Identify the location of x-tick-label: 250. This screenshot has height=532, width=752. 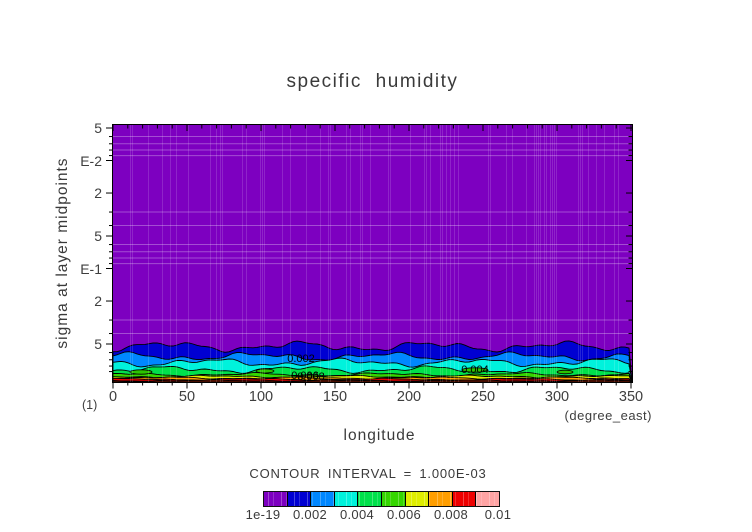
(483, 397).